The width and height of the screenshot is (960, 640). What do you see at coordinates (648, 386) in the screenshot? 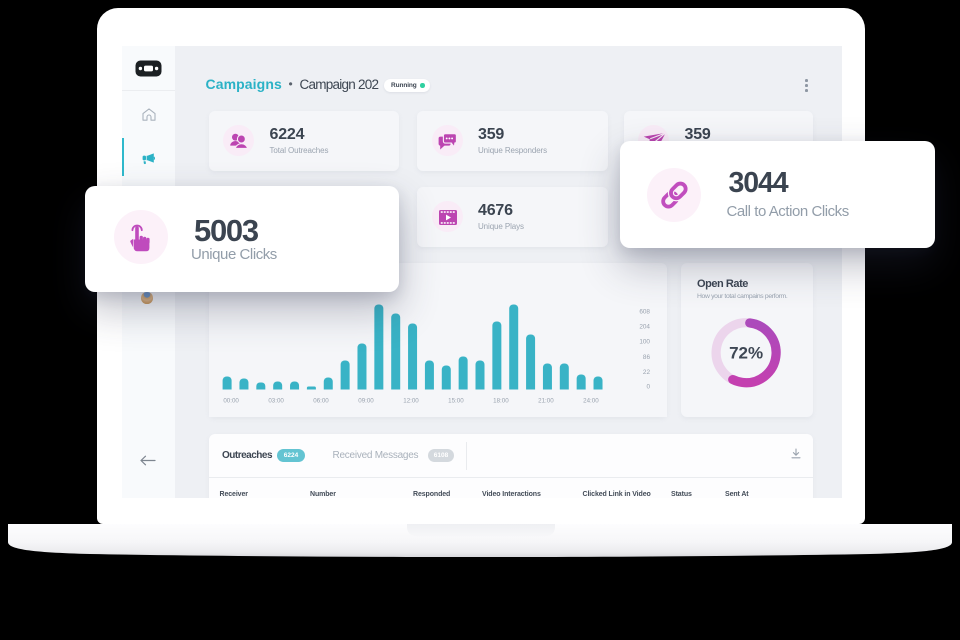
I see `svg-text: 0` at bounding box center [648, 386].